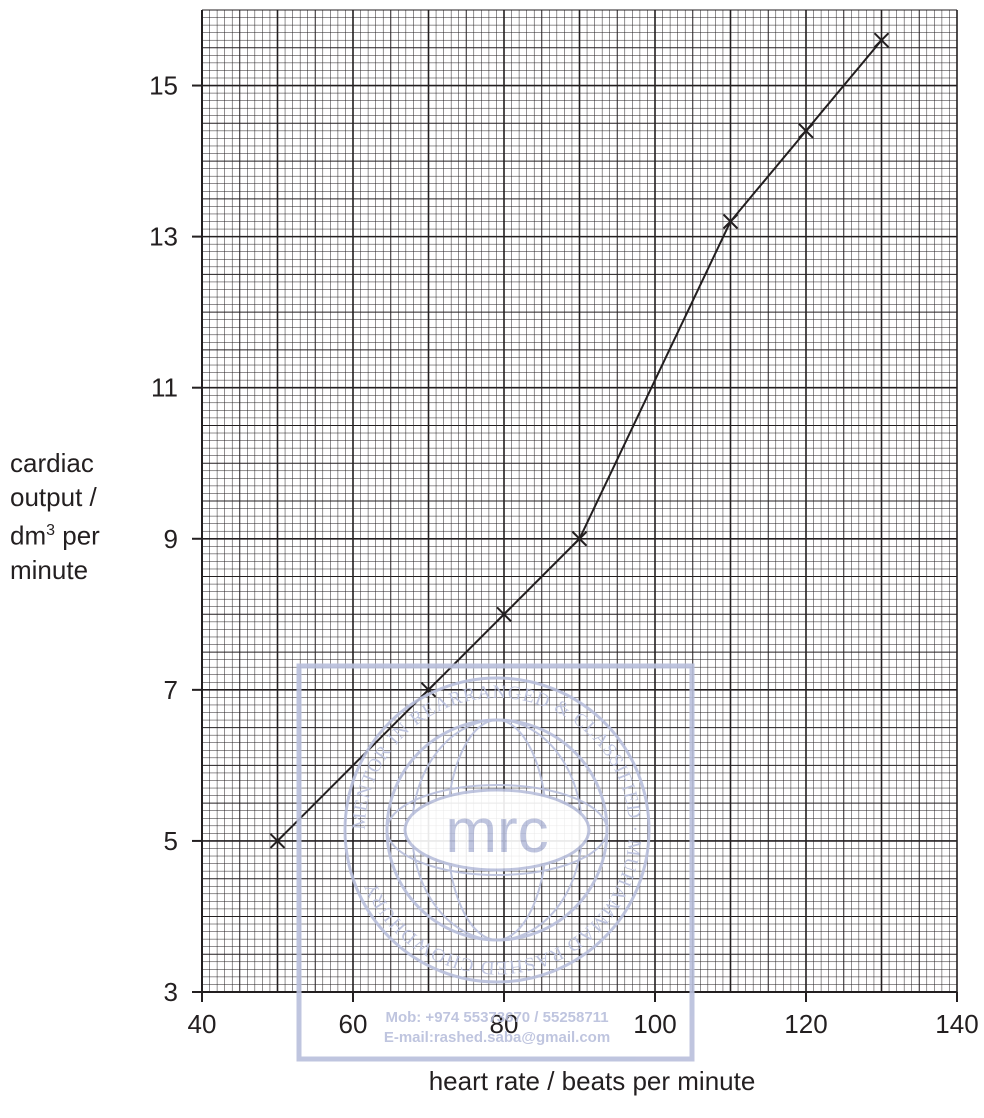  Describe the element at coordinates (52, 463) in the screenshot. I see `y-axis-label-line-1: cardiac` at that location.